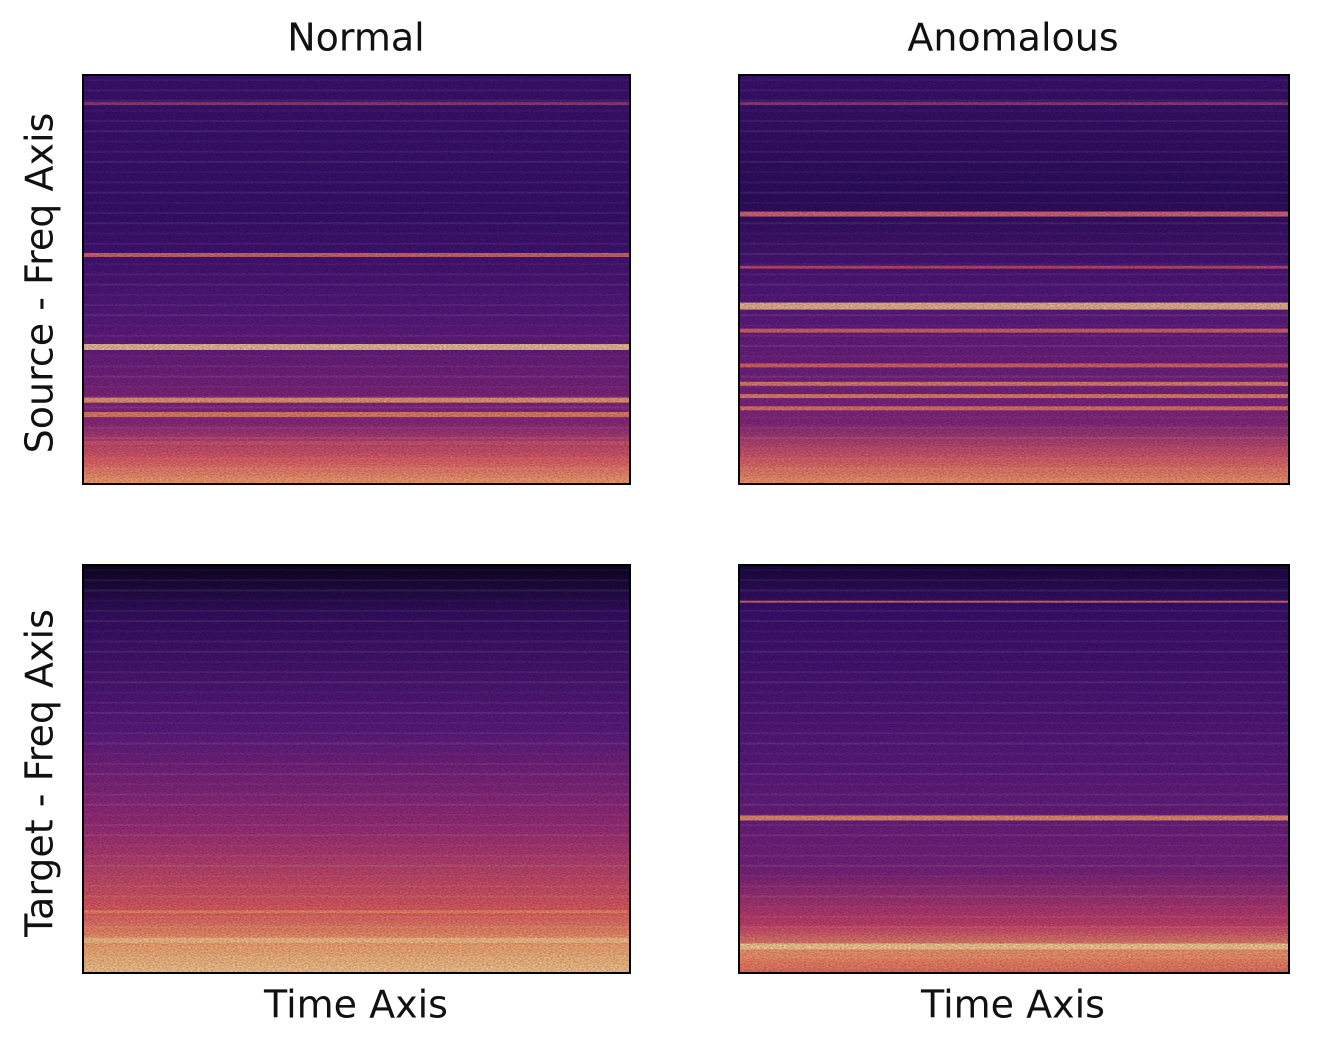 This screenshot has width=1343, height=1048. Describe the element at coordinates (40, 283) in the screenshot. I see `row-label: Source - Freq Axis` at that location.